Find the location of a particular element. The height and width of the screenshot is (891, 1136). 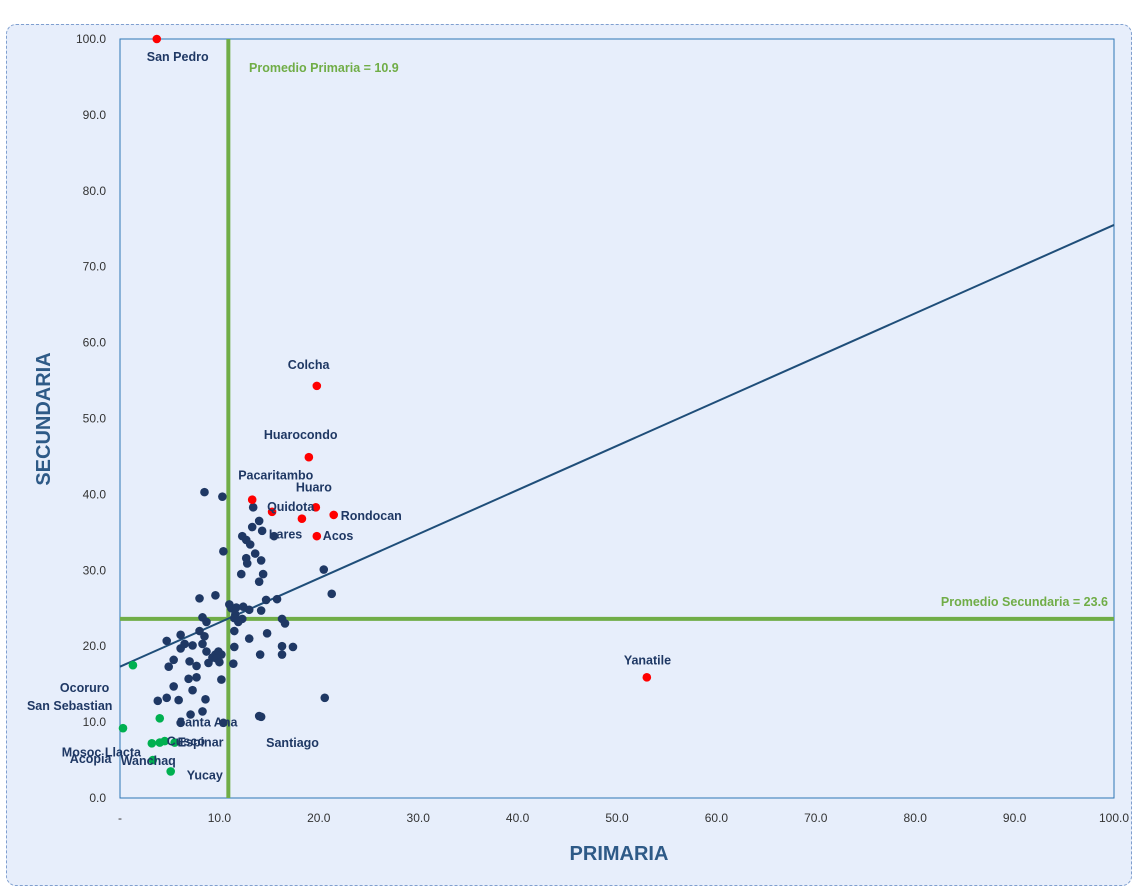

x-tick-label: 50.0 is located at coordinates (617, 818).